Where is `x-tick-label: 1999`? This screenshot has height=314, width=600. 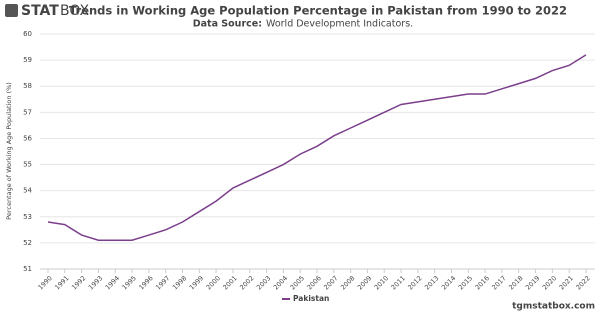 x-tick-label: 1999 is located at coordinates (196, 282).